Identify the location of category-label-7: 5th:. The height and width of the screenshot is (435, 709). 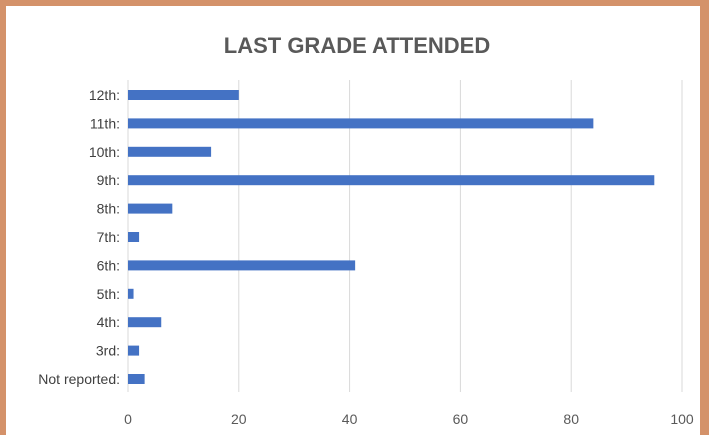
(108, 294).